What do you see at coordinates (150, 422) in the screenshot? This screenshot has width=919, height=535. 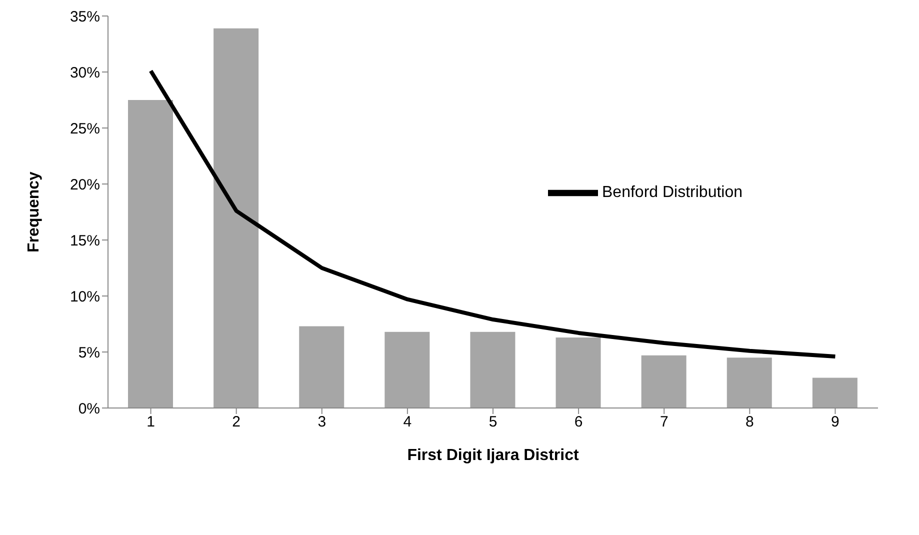 I see `x-tick-label: 1` at bounding box center [150, 422].